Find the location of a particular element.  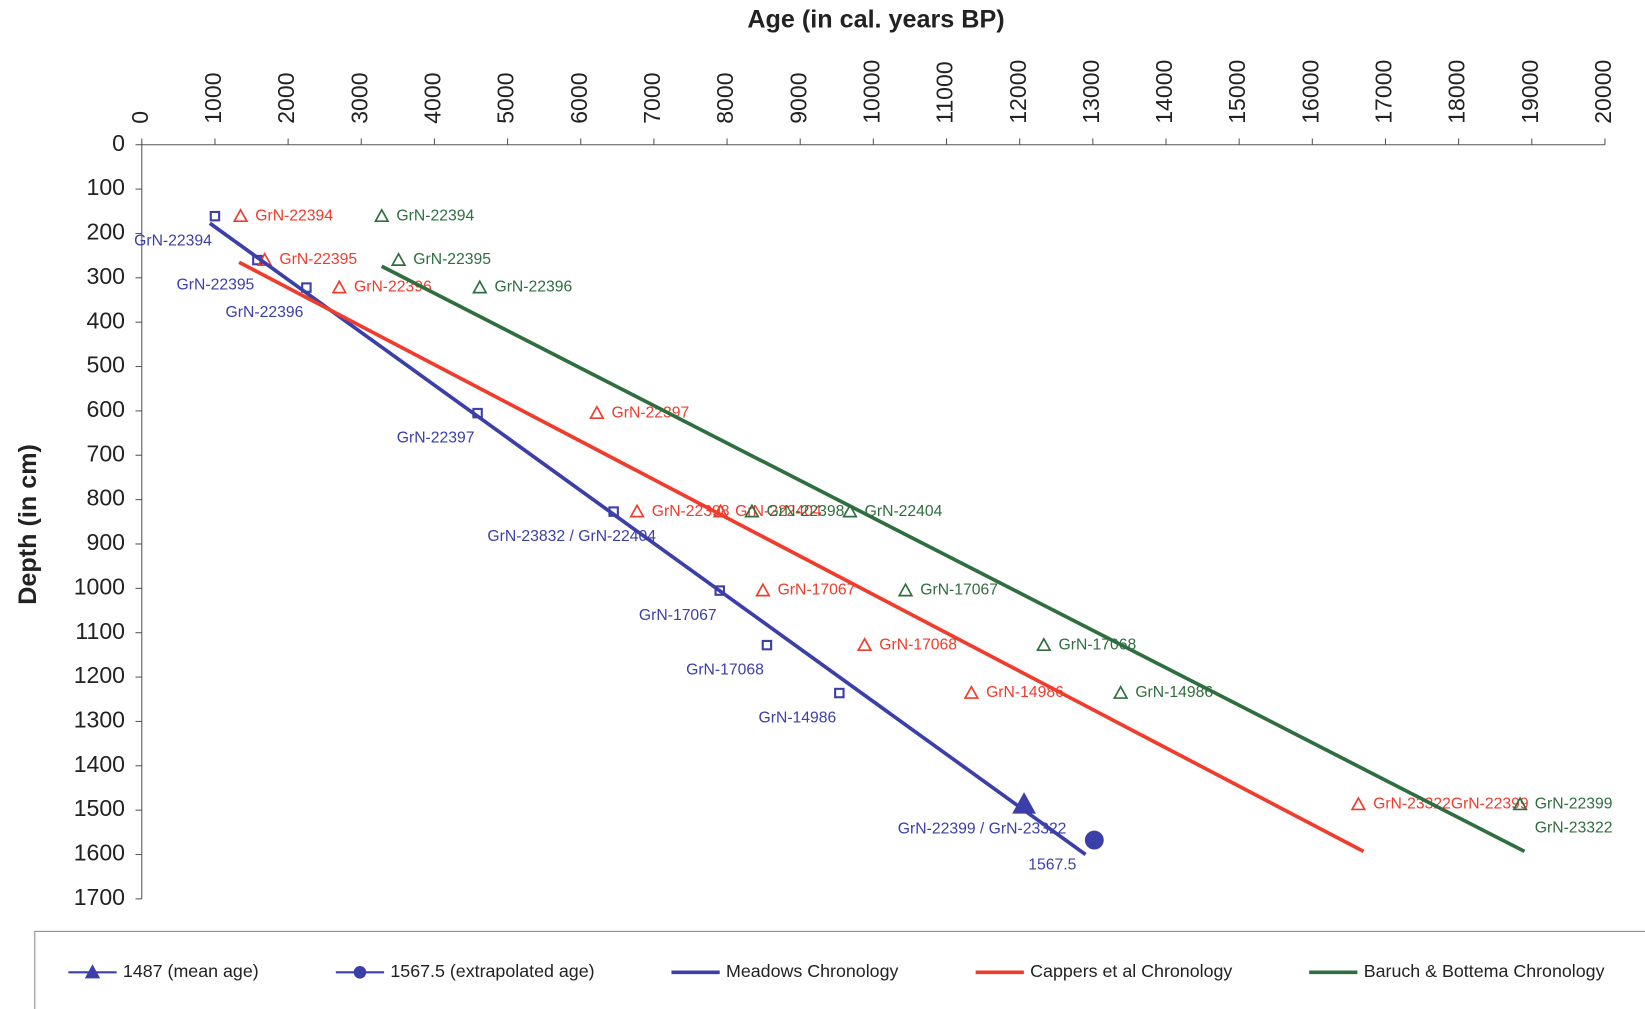

point-label: GrN-23832 / GrN-22404 is located at coordinates (571, 536).